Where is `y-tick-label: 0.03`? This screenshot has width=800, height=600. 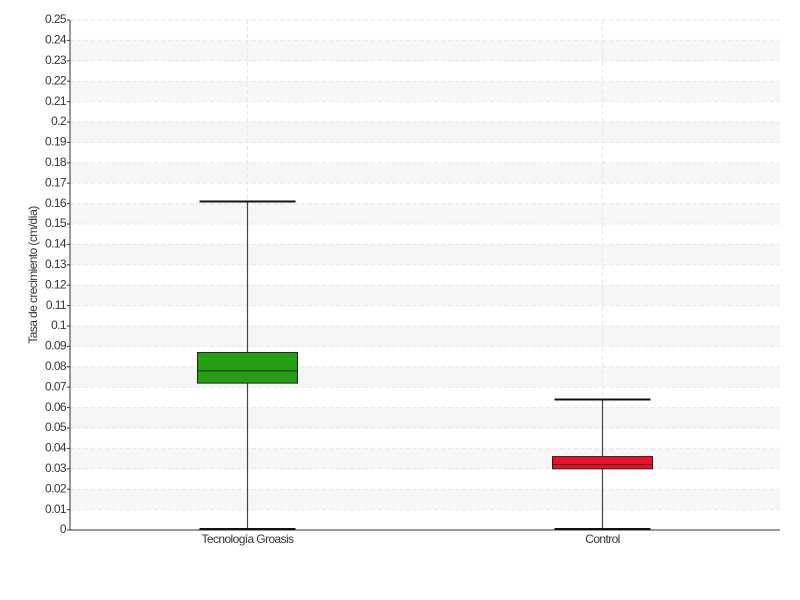
y-tick-label: 0.03 is located at coordinates (56, 468).